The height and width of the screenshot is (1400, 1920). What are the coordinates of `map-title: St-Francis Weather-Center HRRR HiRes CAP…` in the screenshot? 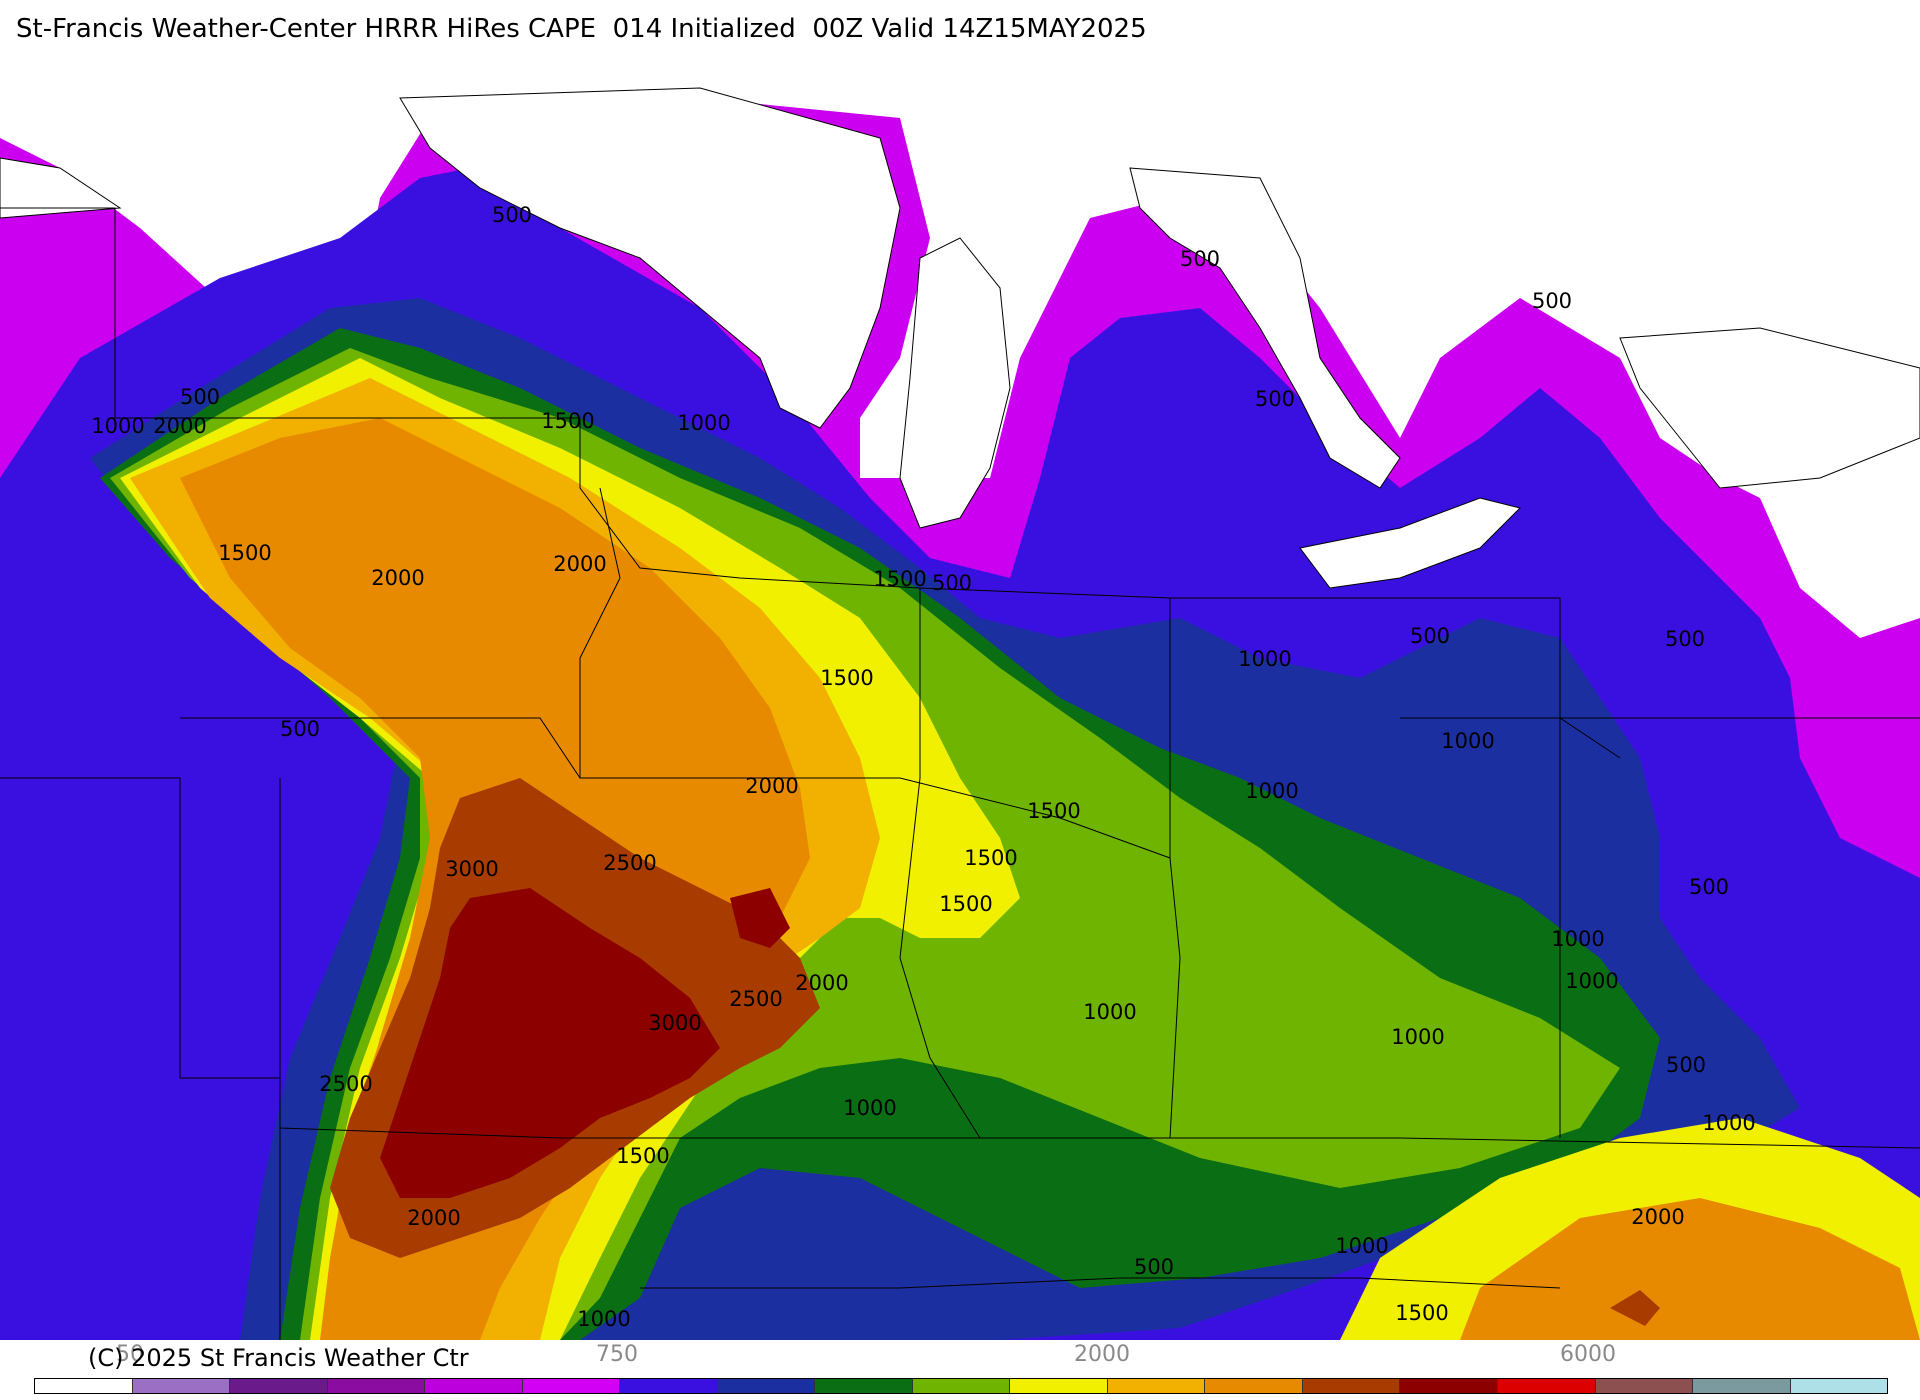 It's located at (581, 29).